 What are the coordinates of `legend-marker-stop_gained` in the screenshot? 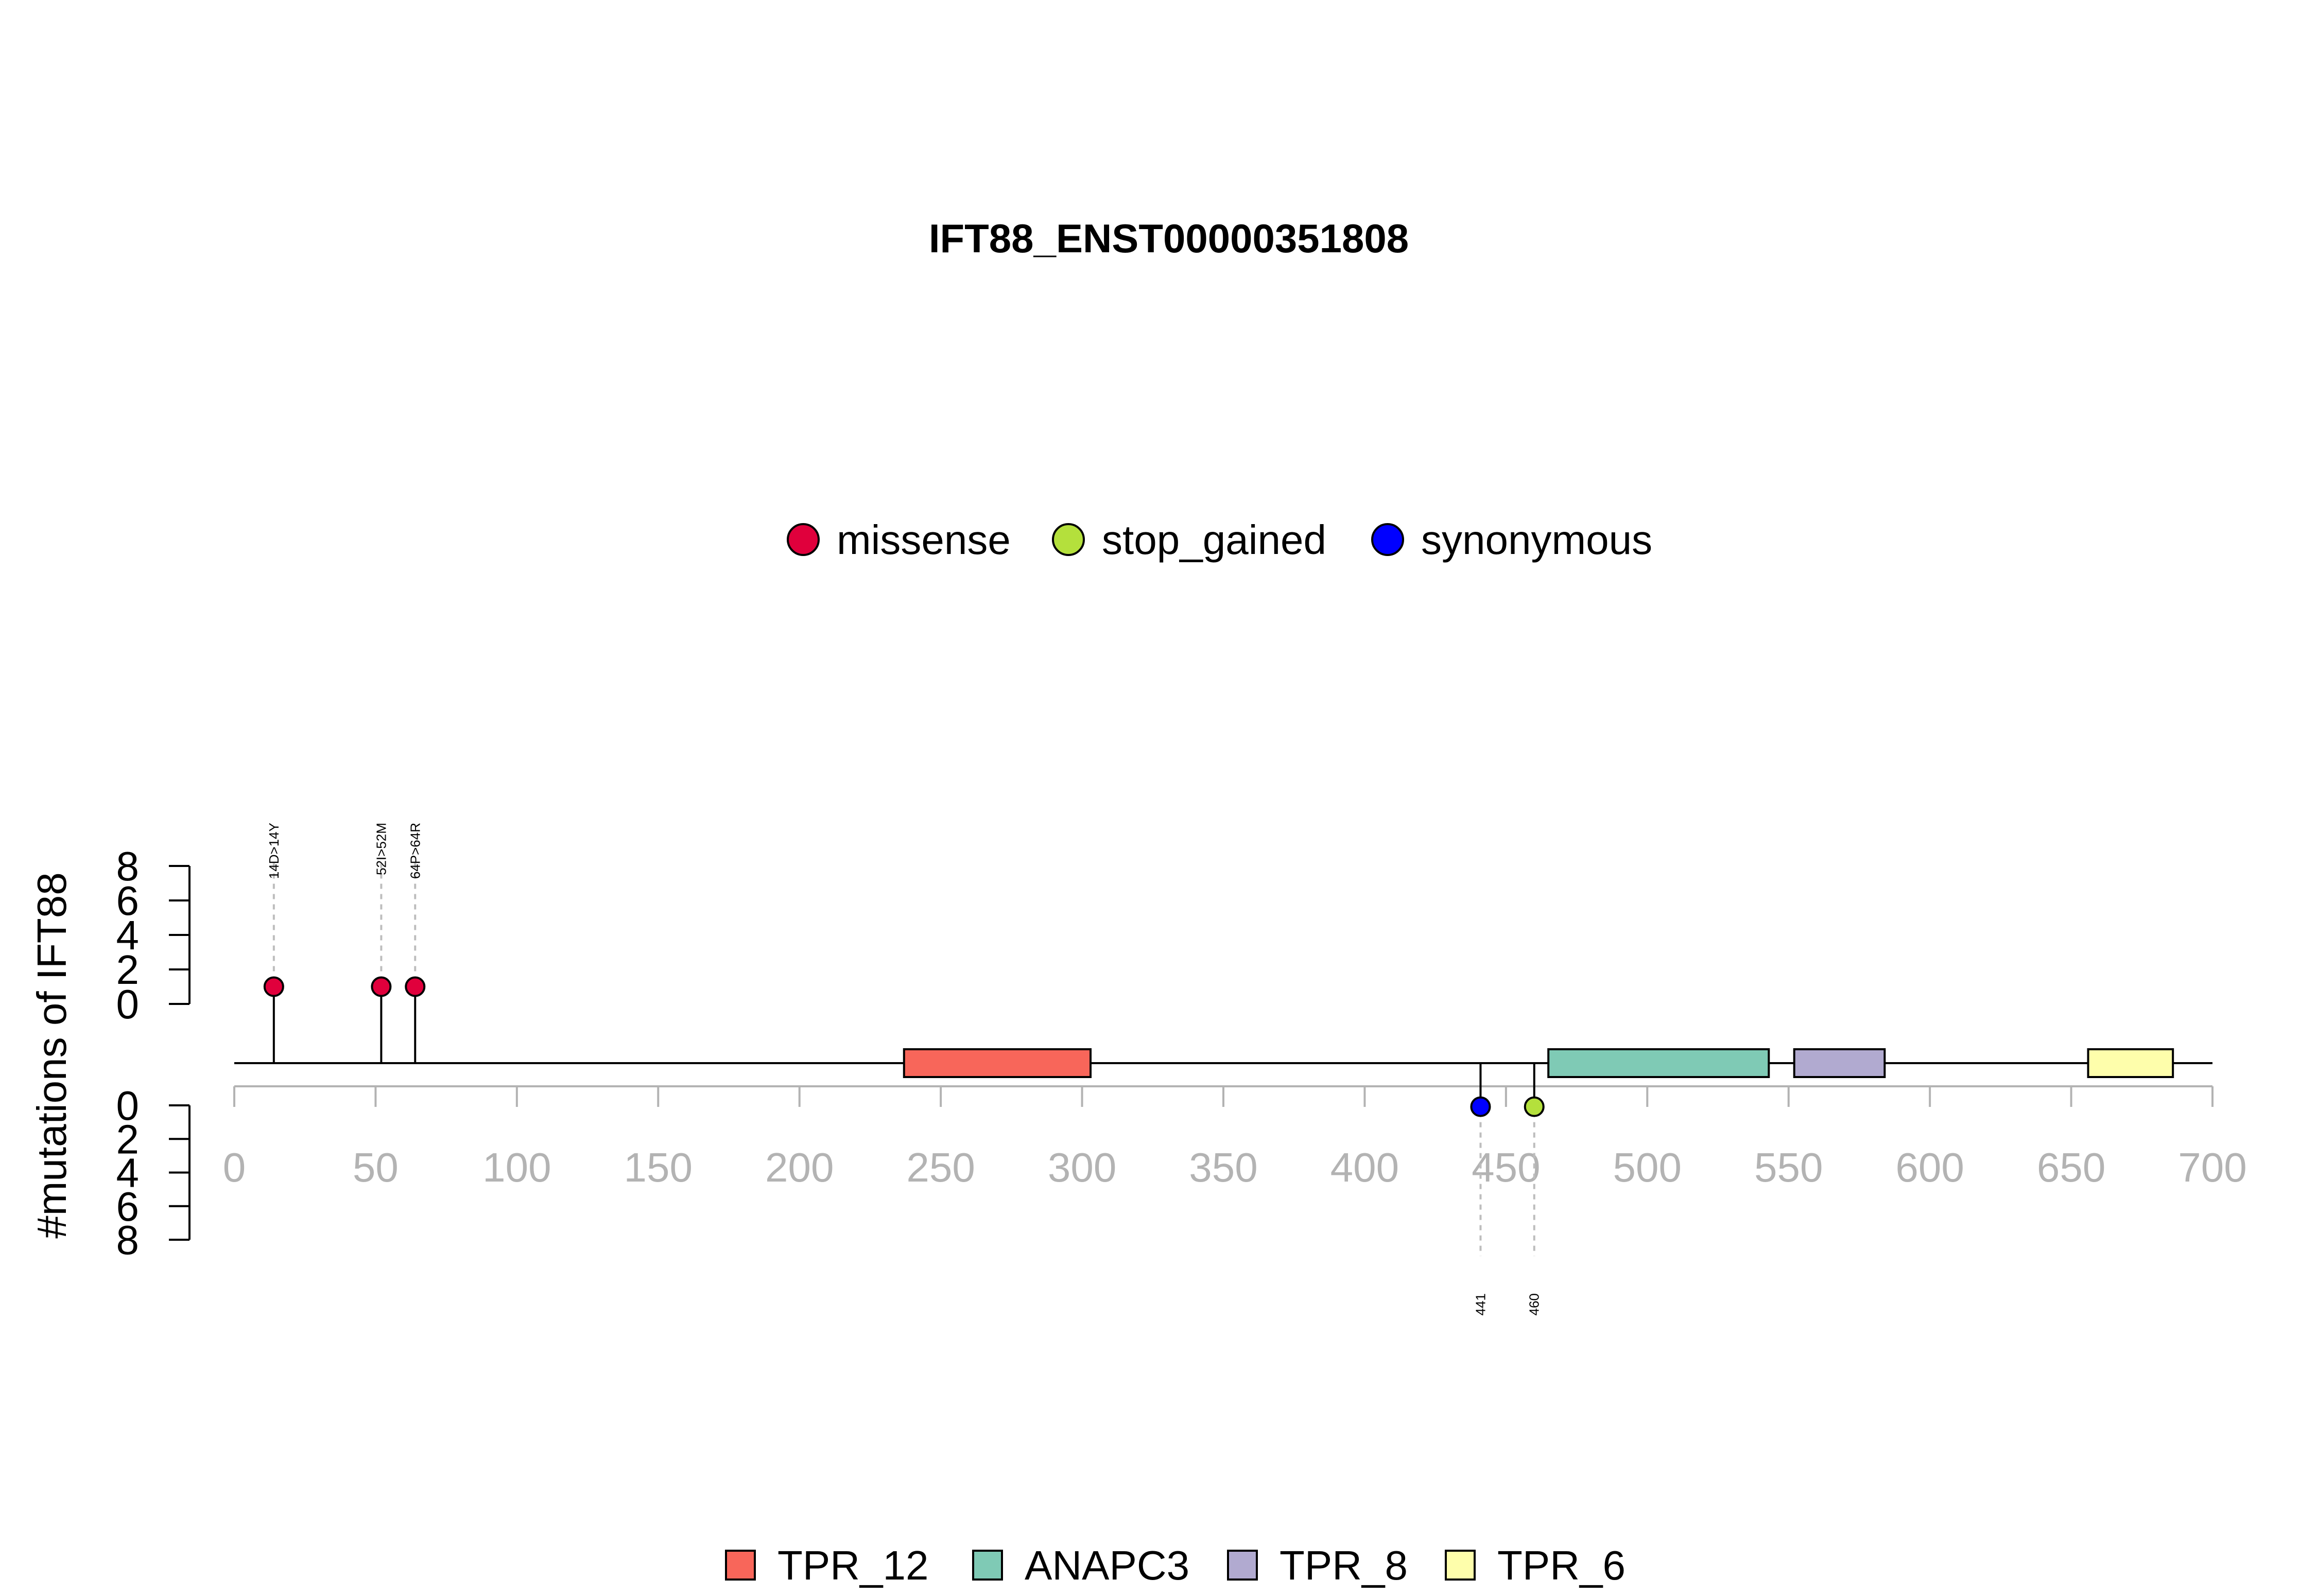 It's located at (1068, 540).